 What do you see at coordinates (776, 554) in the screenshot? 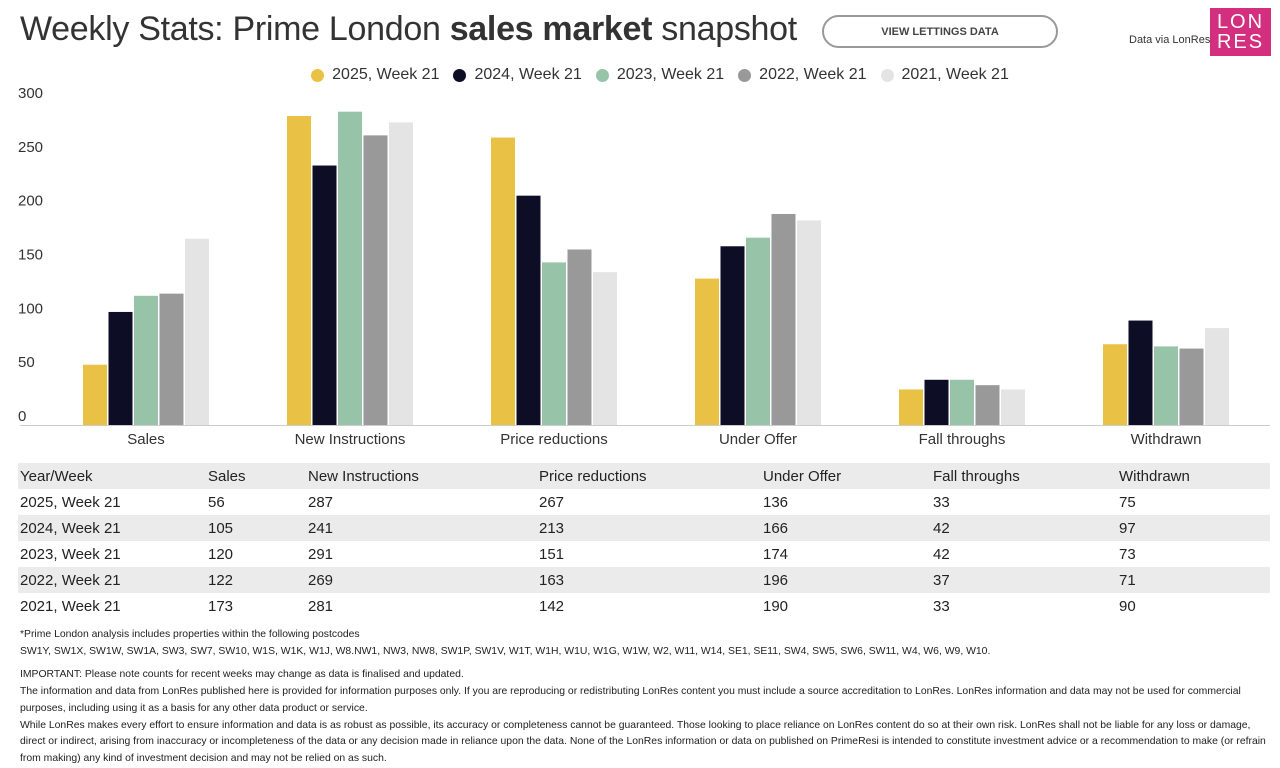
I see `table-cell: 174` at bounding box center [776, 554].